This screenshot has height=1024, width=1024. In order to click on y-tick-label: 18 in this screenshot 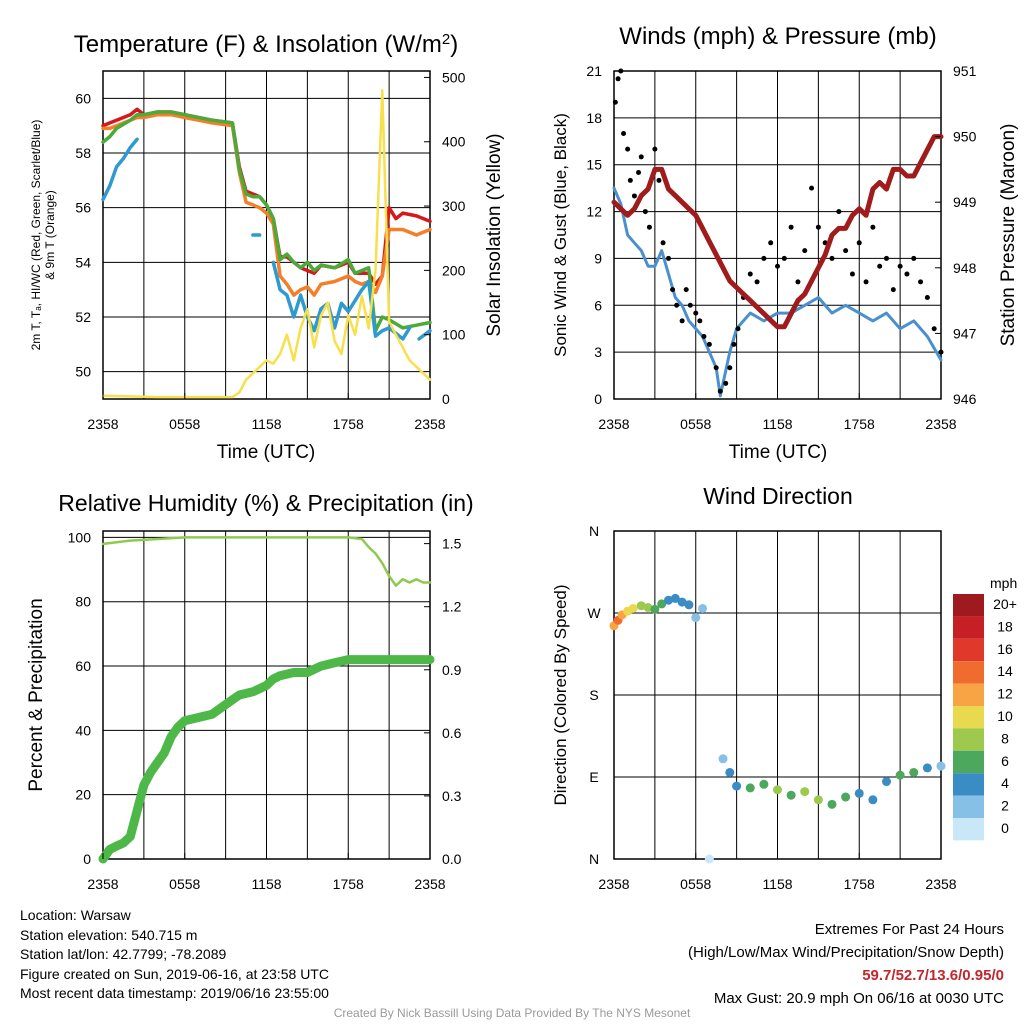, I will do `click(594, 118)`.